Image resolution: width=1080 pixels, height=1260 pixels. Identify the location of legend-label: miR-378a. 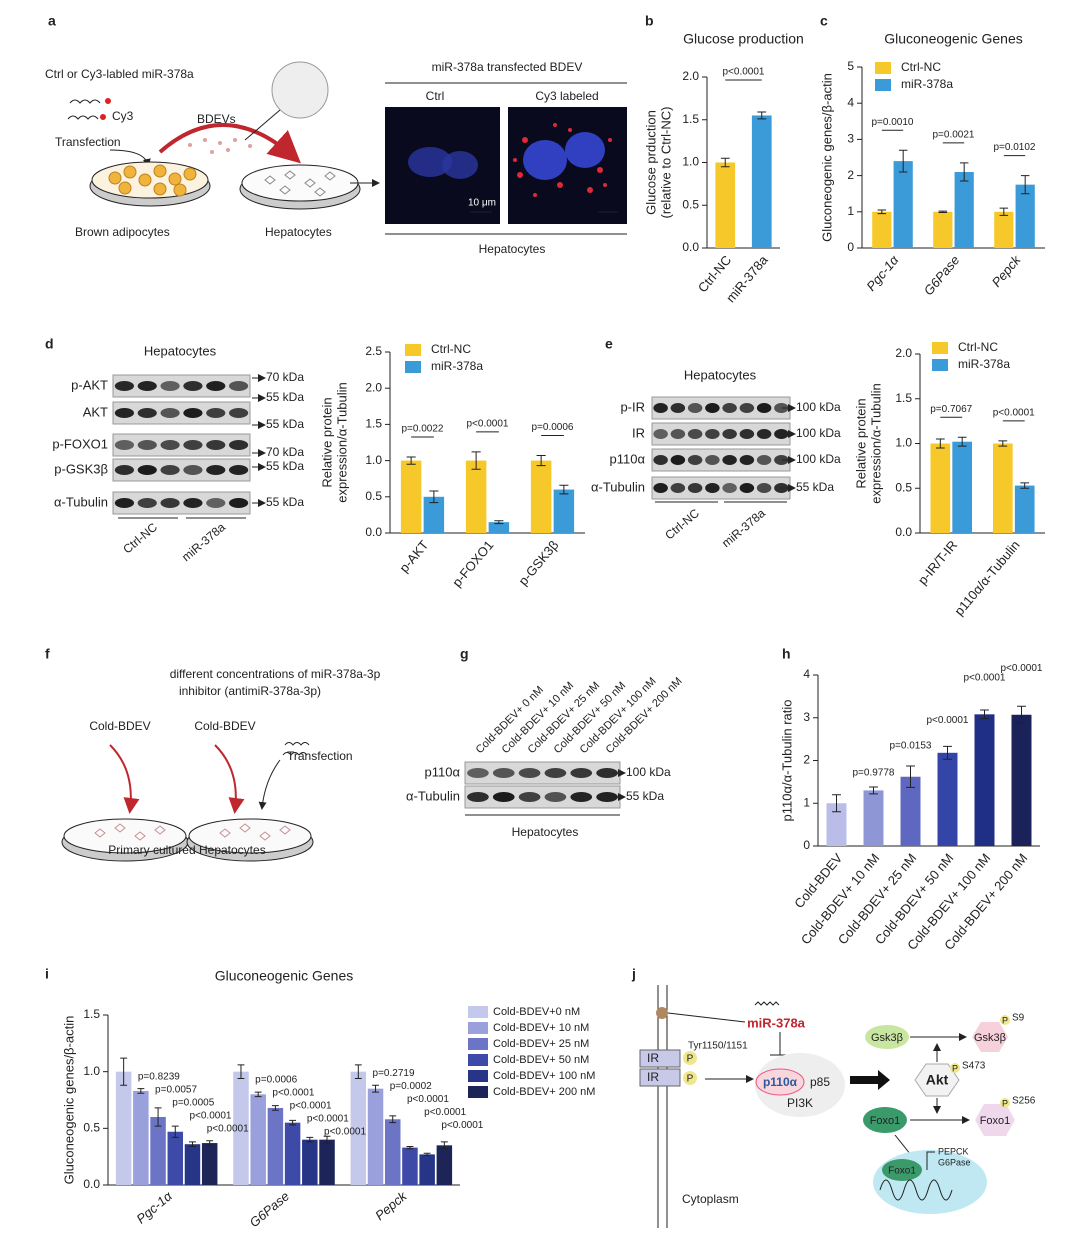
(927, 84).